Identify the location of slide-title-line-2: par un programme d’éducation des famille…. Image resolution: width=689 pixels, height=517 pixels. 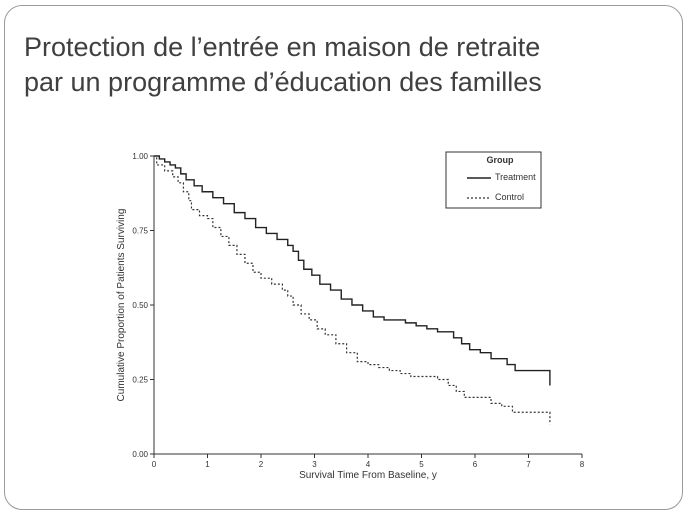
(283, 82).